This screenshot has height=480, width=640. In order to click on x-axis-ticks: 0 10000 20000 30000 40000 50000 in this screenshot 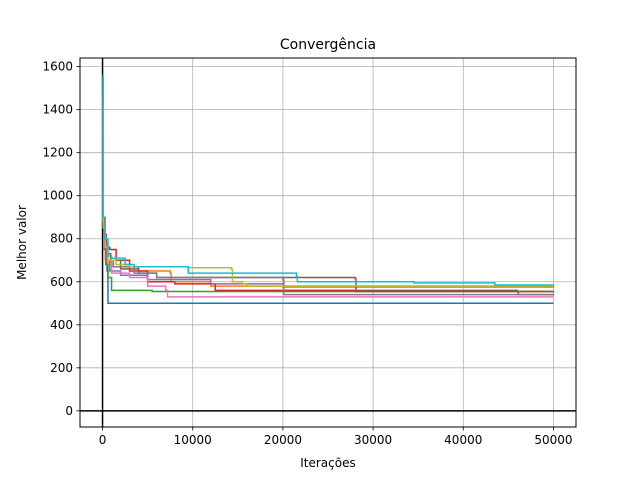, I will do `click(336, 437)`.